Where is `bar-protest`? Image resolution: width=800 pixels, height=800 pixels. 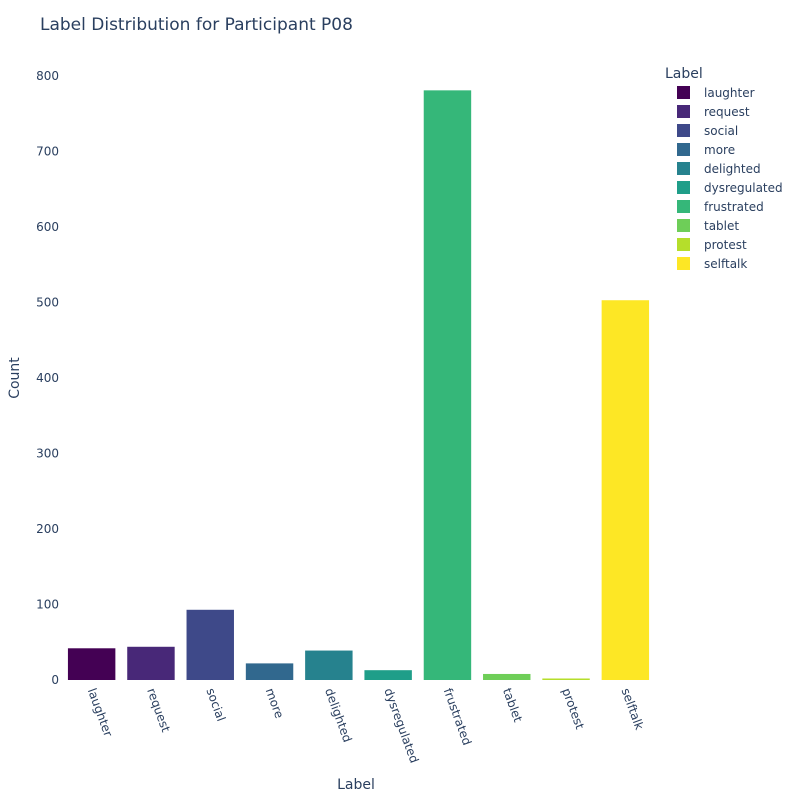
bar-protest is located at coordinates (566, 679).